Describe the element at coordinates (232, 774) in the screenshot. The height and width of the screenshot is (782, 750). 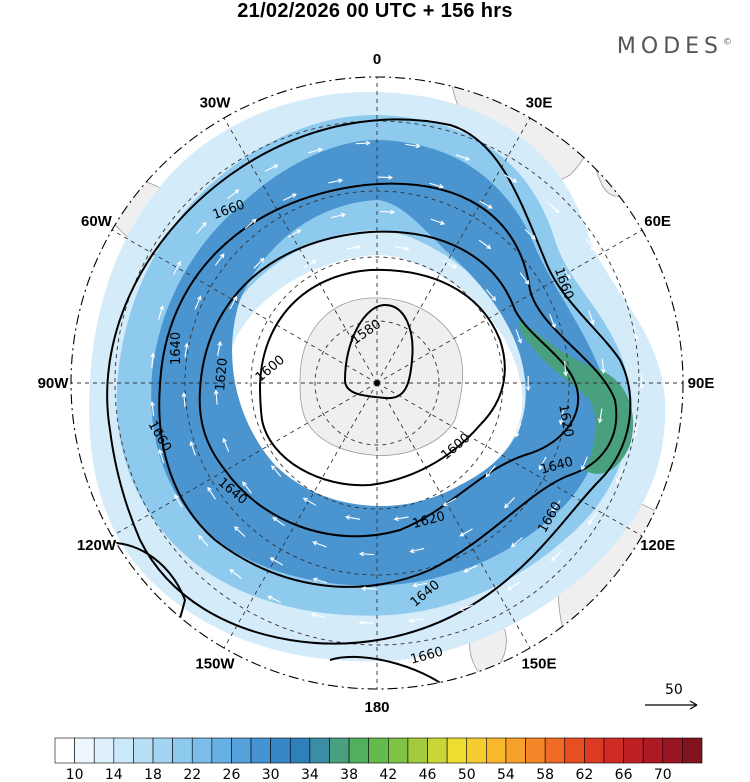
I see `colorbar-tick-label: 26` at that location.